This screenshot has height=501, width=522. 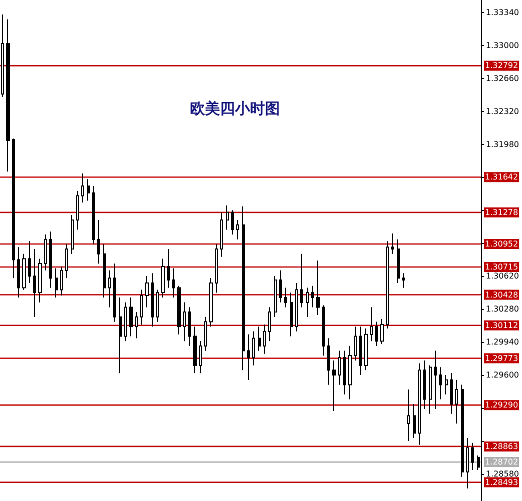 I want to click on ref-line-label: 1.28702, so click(x=501, y=462).